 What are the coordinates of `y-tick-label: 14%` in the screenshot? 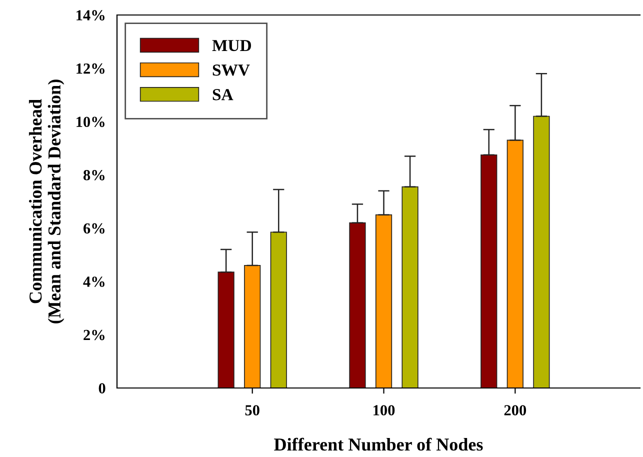 It's located at (90, 15).